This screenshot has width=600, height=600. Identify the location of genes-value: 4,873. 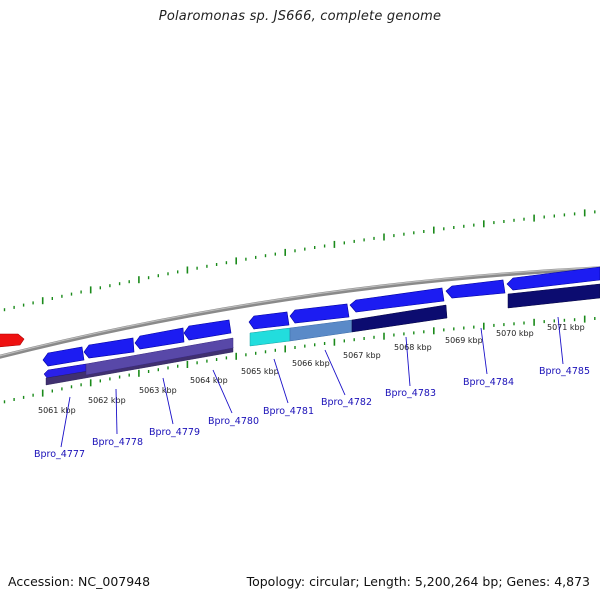
(572, 581).